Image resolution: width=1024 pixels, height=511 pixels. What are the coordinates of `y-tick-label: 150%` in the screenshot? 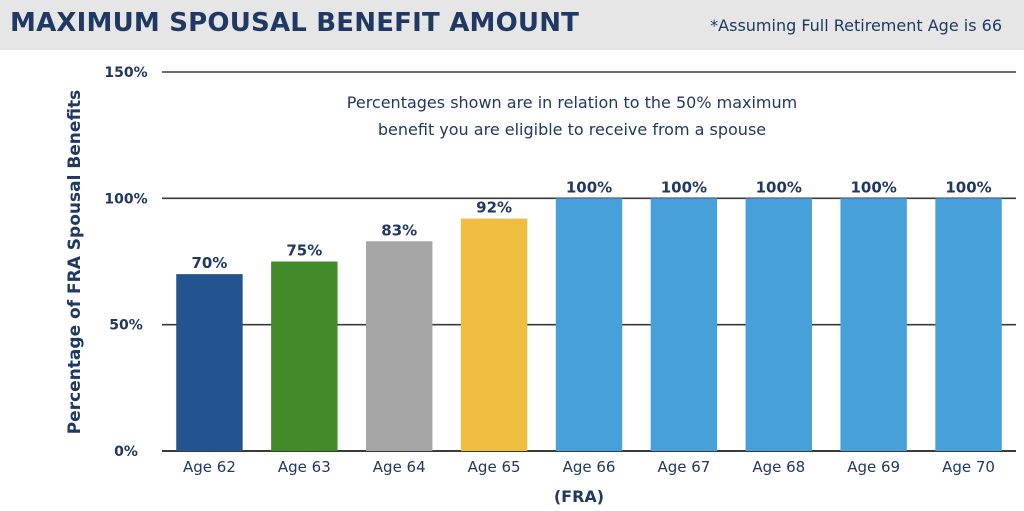 It's located at (125, 73).